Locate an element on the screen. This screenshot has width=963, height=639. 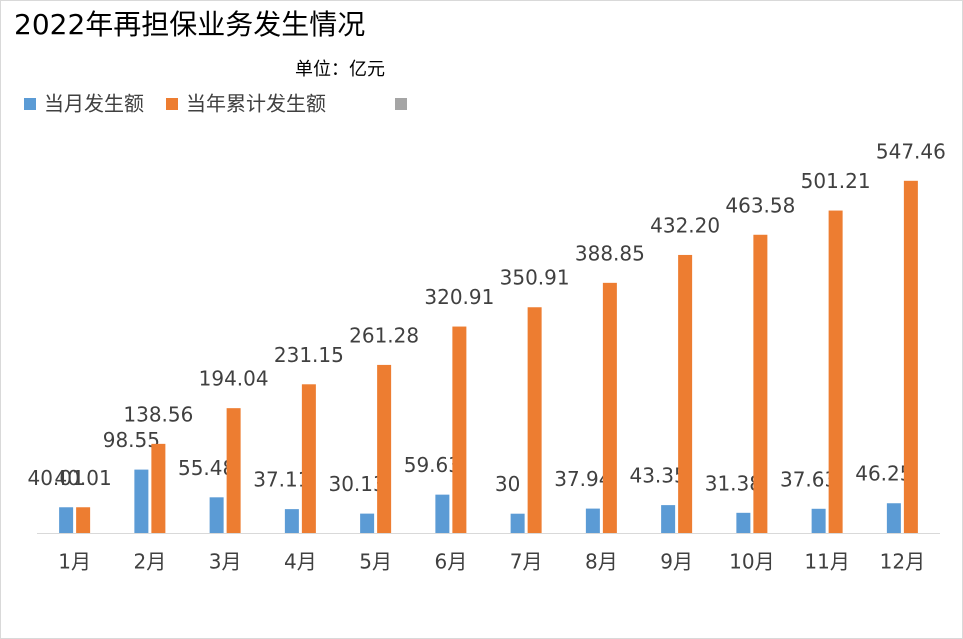
data-label: 37.94 is located at coordinates (582, 479).